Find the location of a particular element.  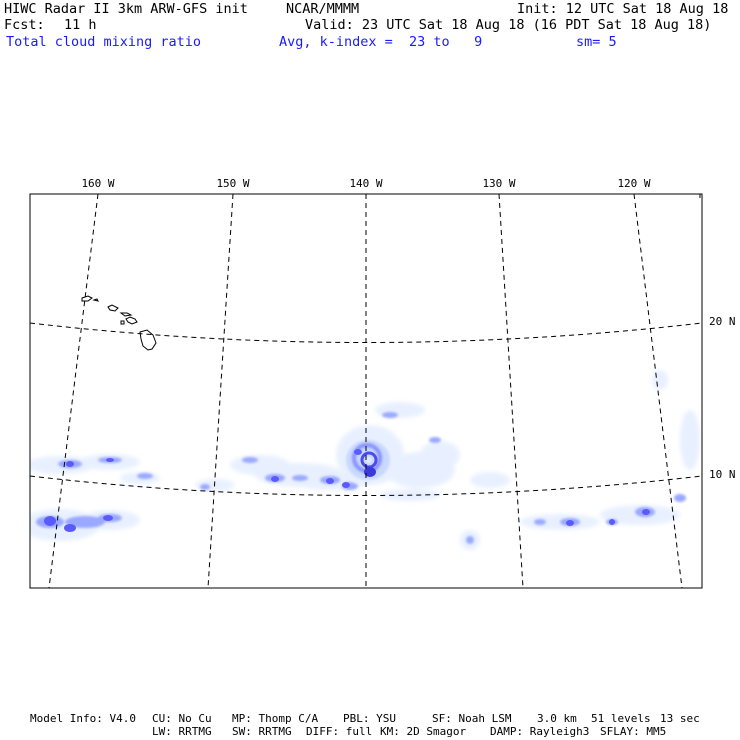

field-name: Total cloud mixing ratio is located at coordinates (104, 42).